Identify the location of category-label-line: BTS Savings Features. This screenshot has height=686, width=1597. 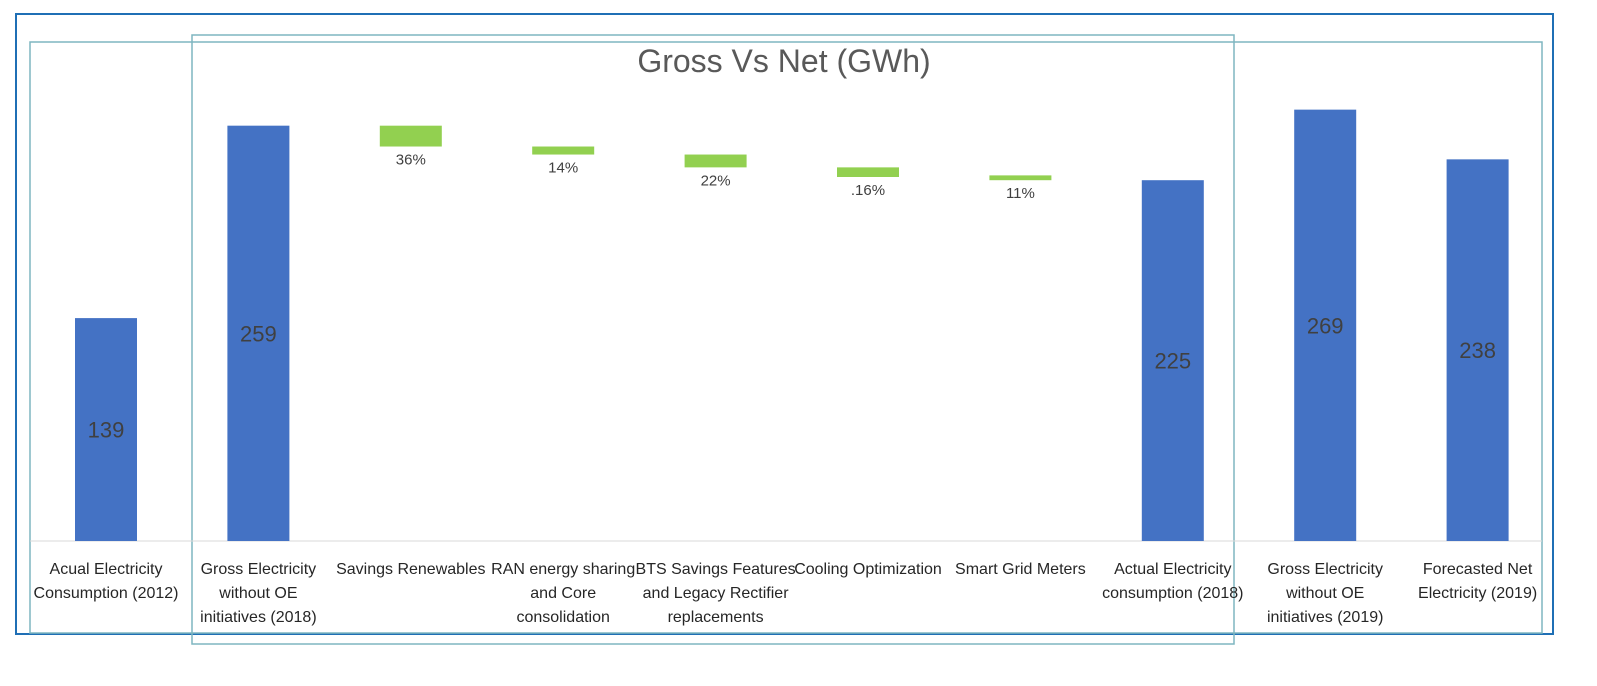
(716, 569).